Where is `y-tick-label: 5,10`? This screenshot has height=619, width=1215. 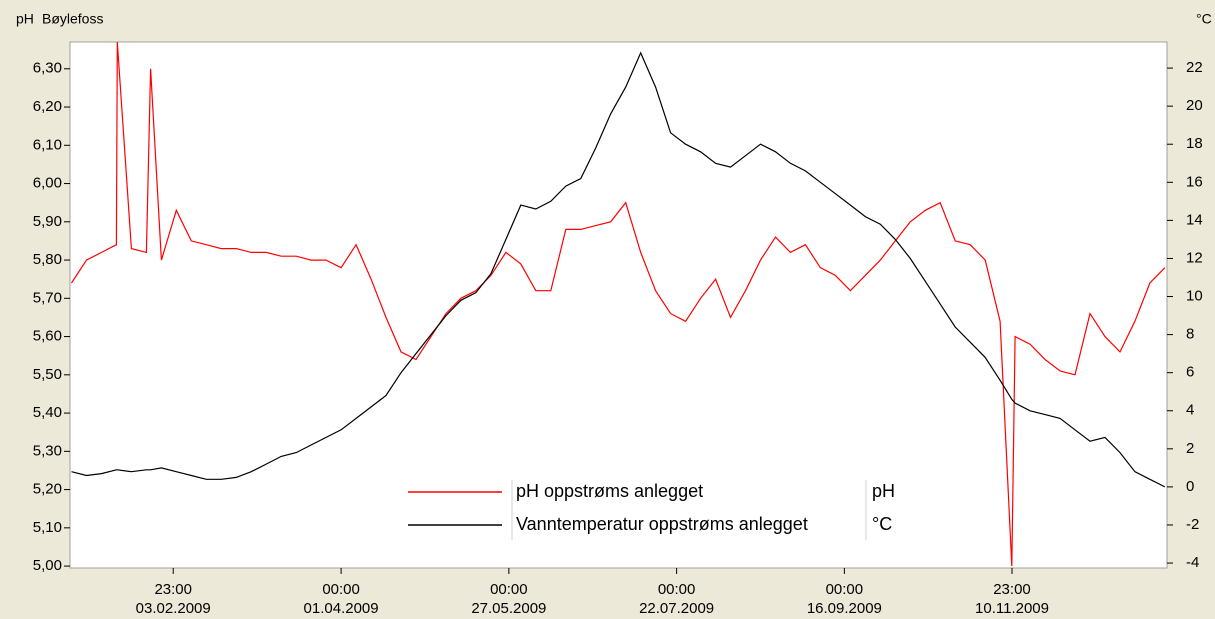 y-tick-label: 5,10 is located at coordinates (47, 527).